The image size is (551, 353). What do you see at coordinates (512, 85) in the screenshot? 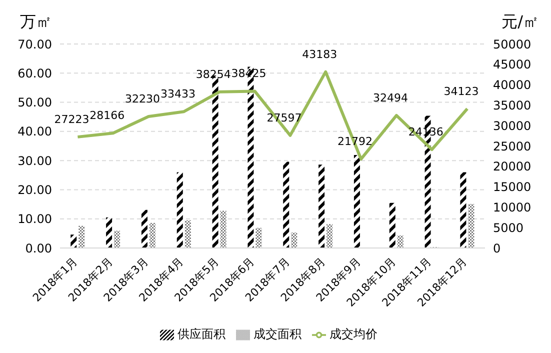
I see `y2-tick-label: 40000` at bounding box center [512, 85].